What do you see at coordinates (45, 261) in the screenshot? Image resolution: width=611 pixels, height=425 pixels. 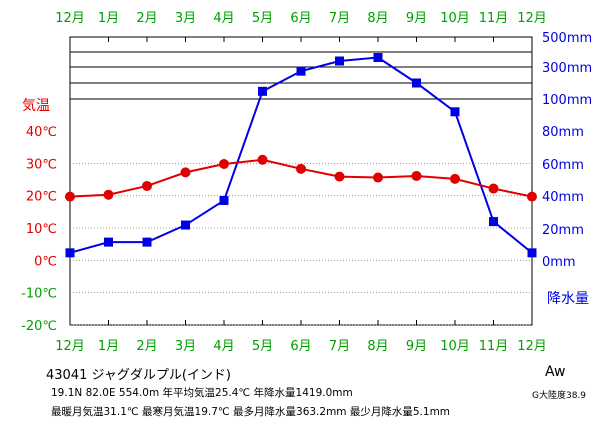 I see `temp-tick-label: 0℃` at bounding box center [45, 261].